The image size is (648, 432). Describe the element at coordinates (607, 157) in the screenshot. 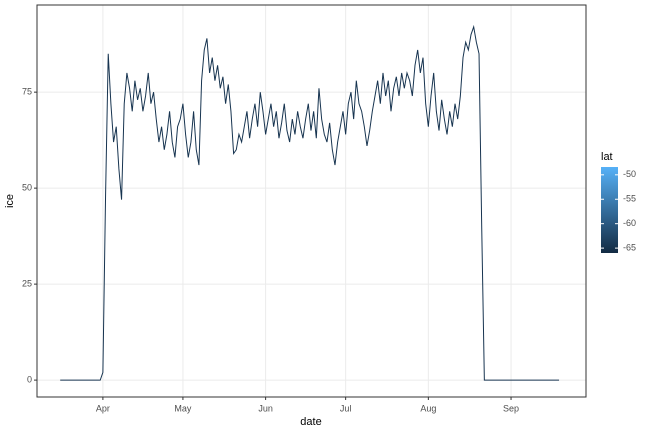

I see `legend-title: lat` at that location.